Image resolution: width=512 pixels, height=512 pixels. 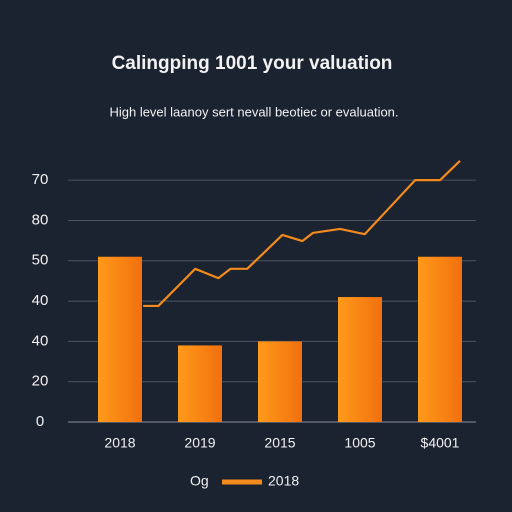 What do you see at coordinates (440, 443) in the screenshot?
I see `x-tick-label: $4001` at bounding box center [440, 443].